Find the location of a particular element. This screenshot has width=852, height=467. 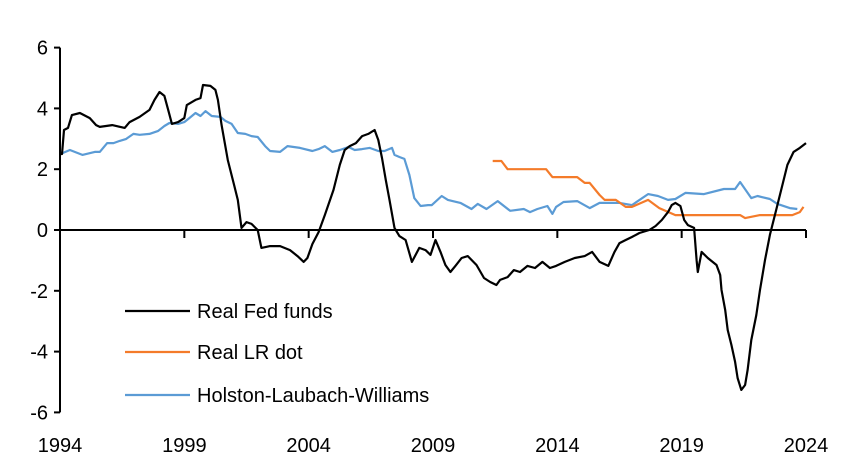

legend-label: Holston-Laubach-Williams is located at coordinates (313, 396).